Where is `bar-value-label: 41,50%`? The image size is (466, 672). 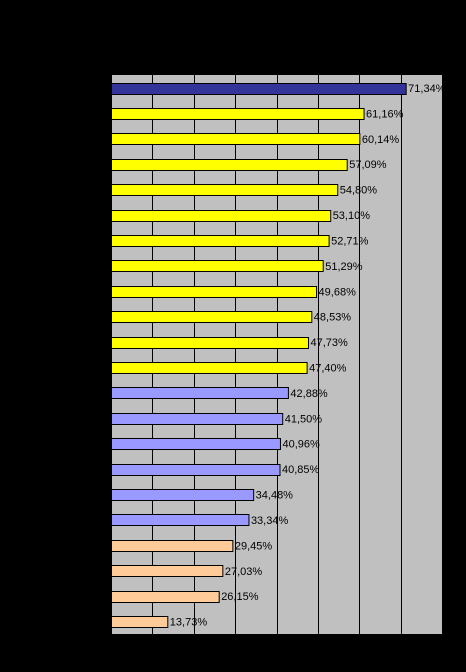 bar-value-label: 41,50% is located at coordinates (304, 419).